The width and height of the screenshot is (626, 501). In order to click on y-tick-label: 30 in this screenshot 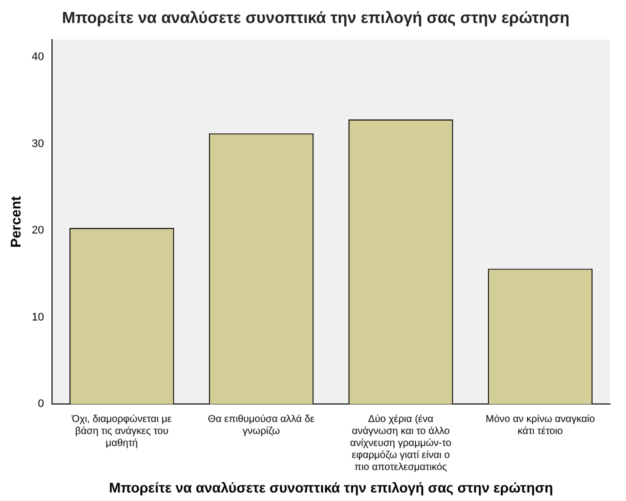, I will do `click(38, 144)`.